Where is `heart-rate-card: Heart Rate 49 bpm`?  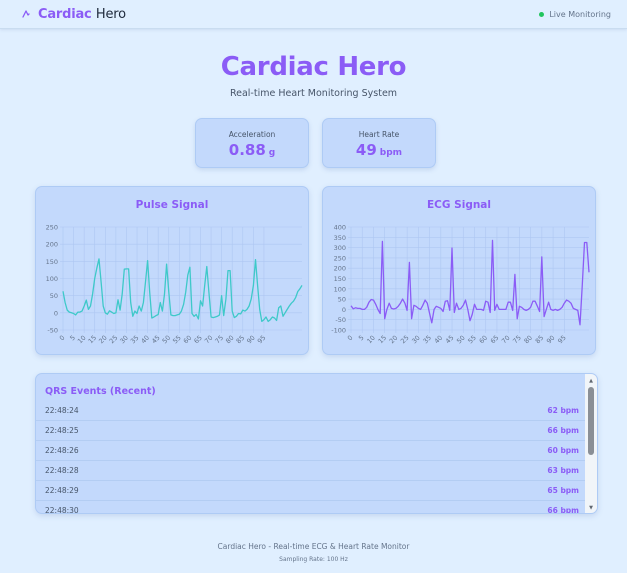 heart-rate-card: Heart Rate 49 bpm is located at coordinates (379, 143).